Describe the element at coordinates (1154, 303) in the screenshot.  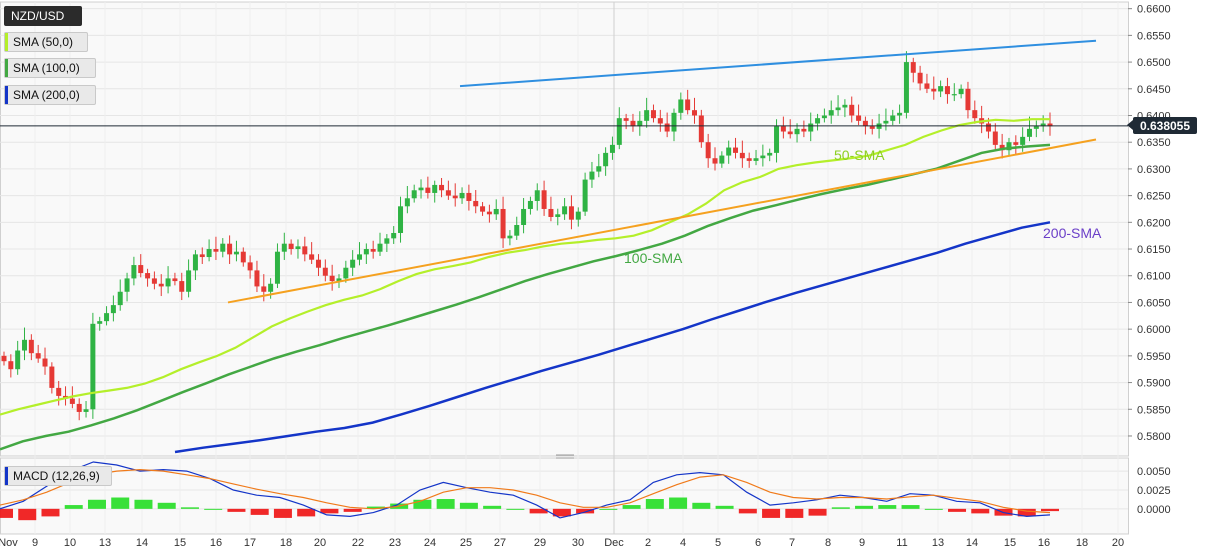
I see `price-tick-label: 0.6050` at that location.